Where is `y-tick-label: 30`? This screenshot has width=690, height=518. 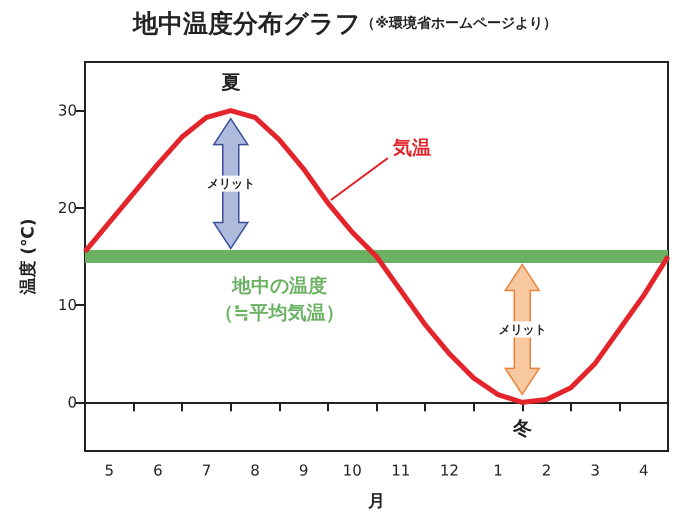
y-tick-label: 30 is located at coordinates (67, 111).